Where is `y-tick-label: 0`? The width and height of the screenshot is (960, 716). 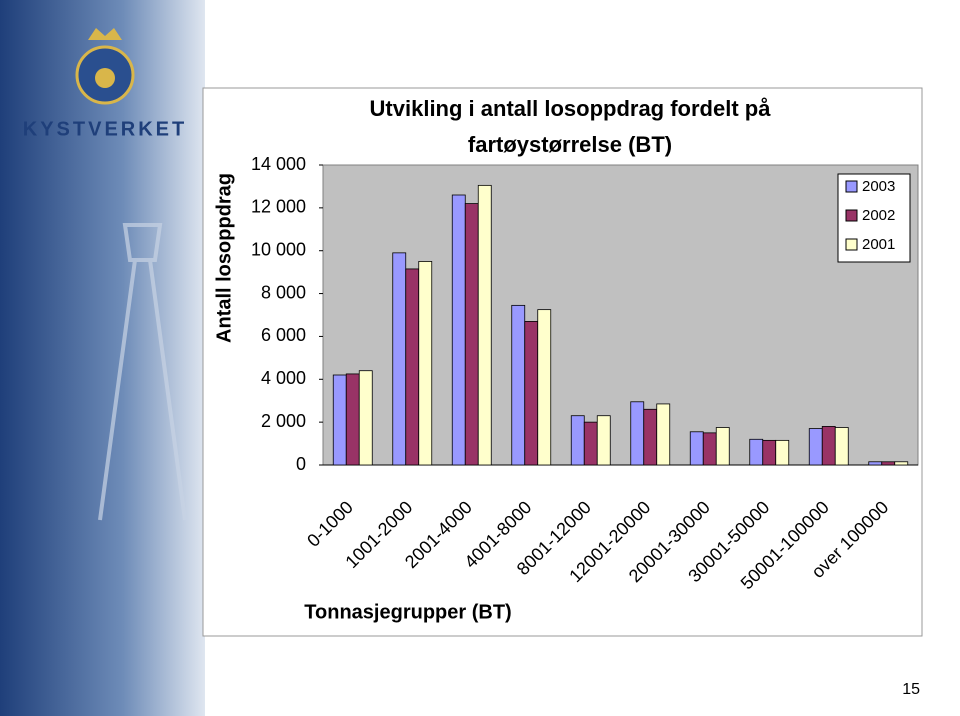
y-tick-label: 0 is located at coordinates (301, 464).